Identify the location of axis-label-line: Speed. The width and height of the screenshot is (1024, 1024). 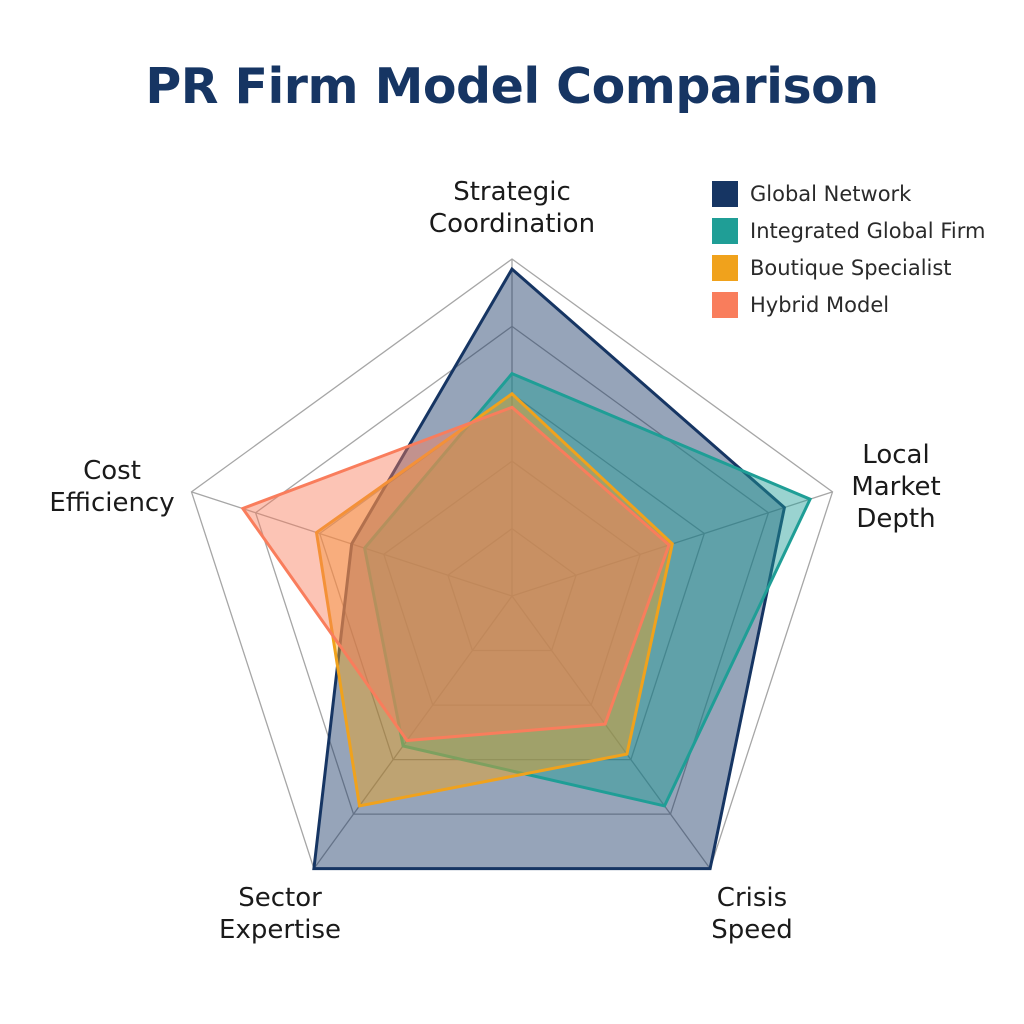
(752, 930).